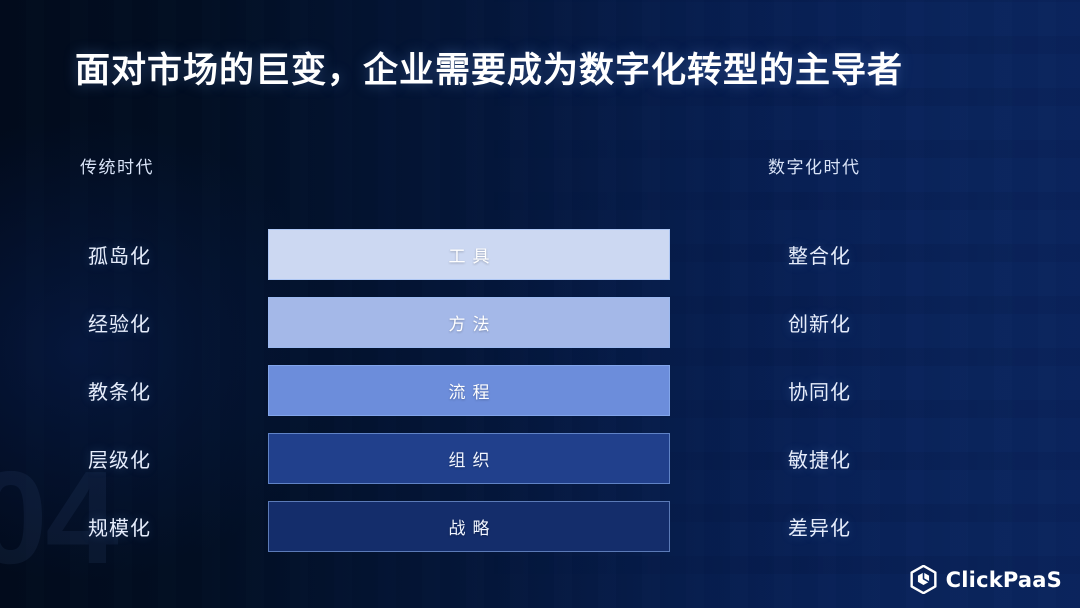 This screenshot has height=608, width=1080. Describe the element at coordinates (819, 393) in the screenshot. I see `list-item: 协同化` at that location.